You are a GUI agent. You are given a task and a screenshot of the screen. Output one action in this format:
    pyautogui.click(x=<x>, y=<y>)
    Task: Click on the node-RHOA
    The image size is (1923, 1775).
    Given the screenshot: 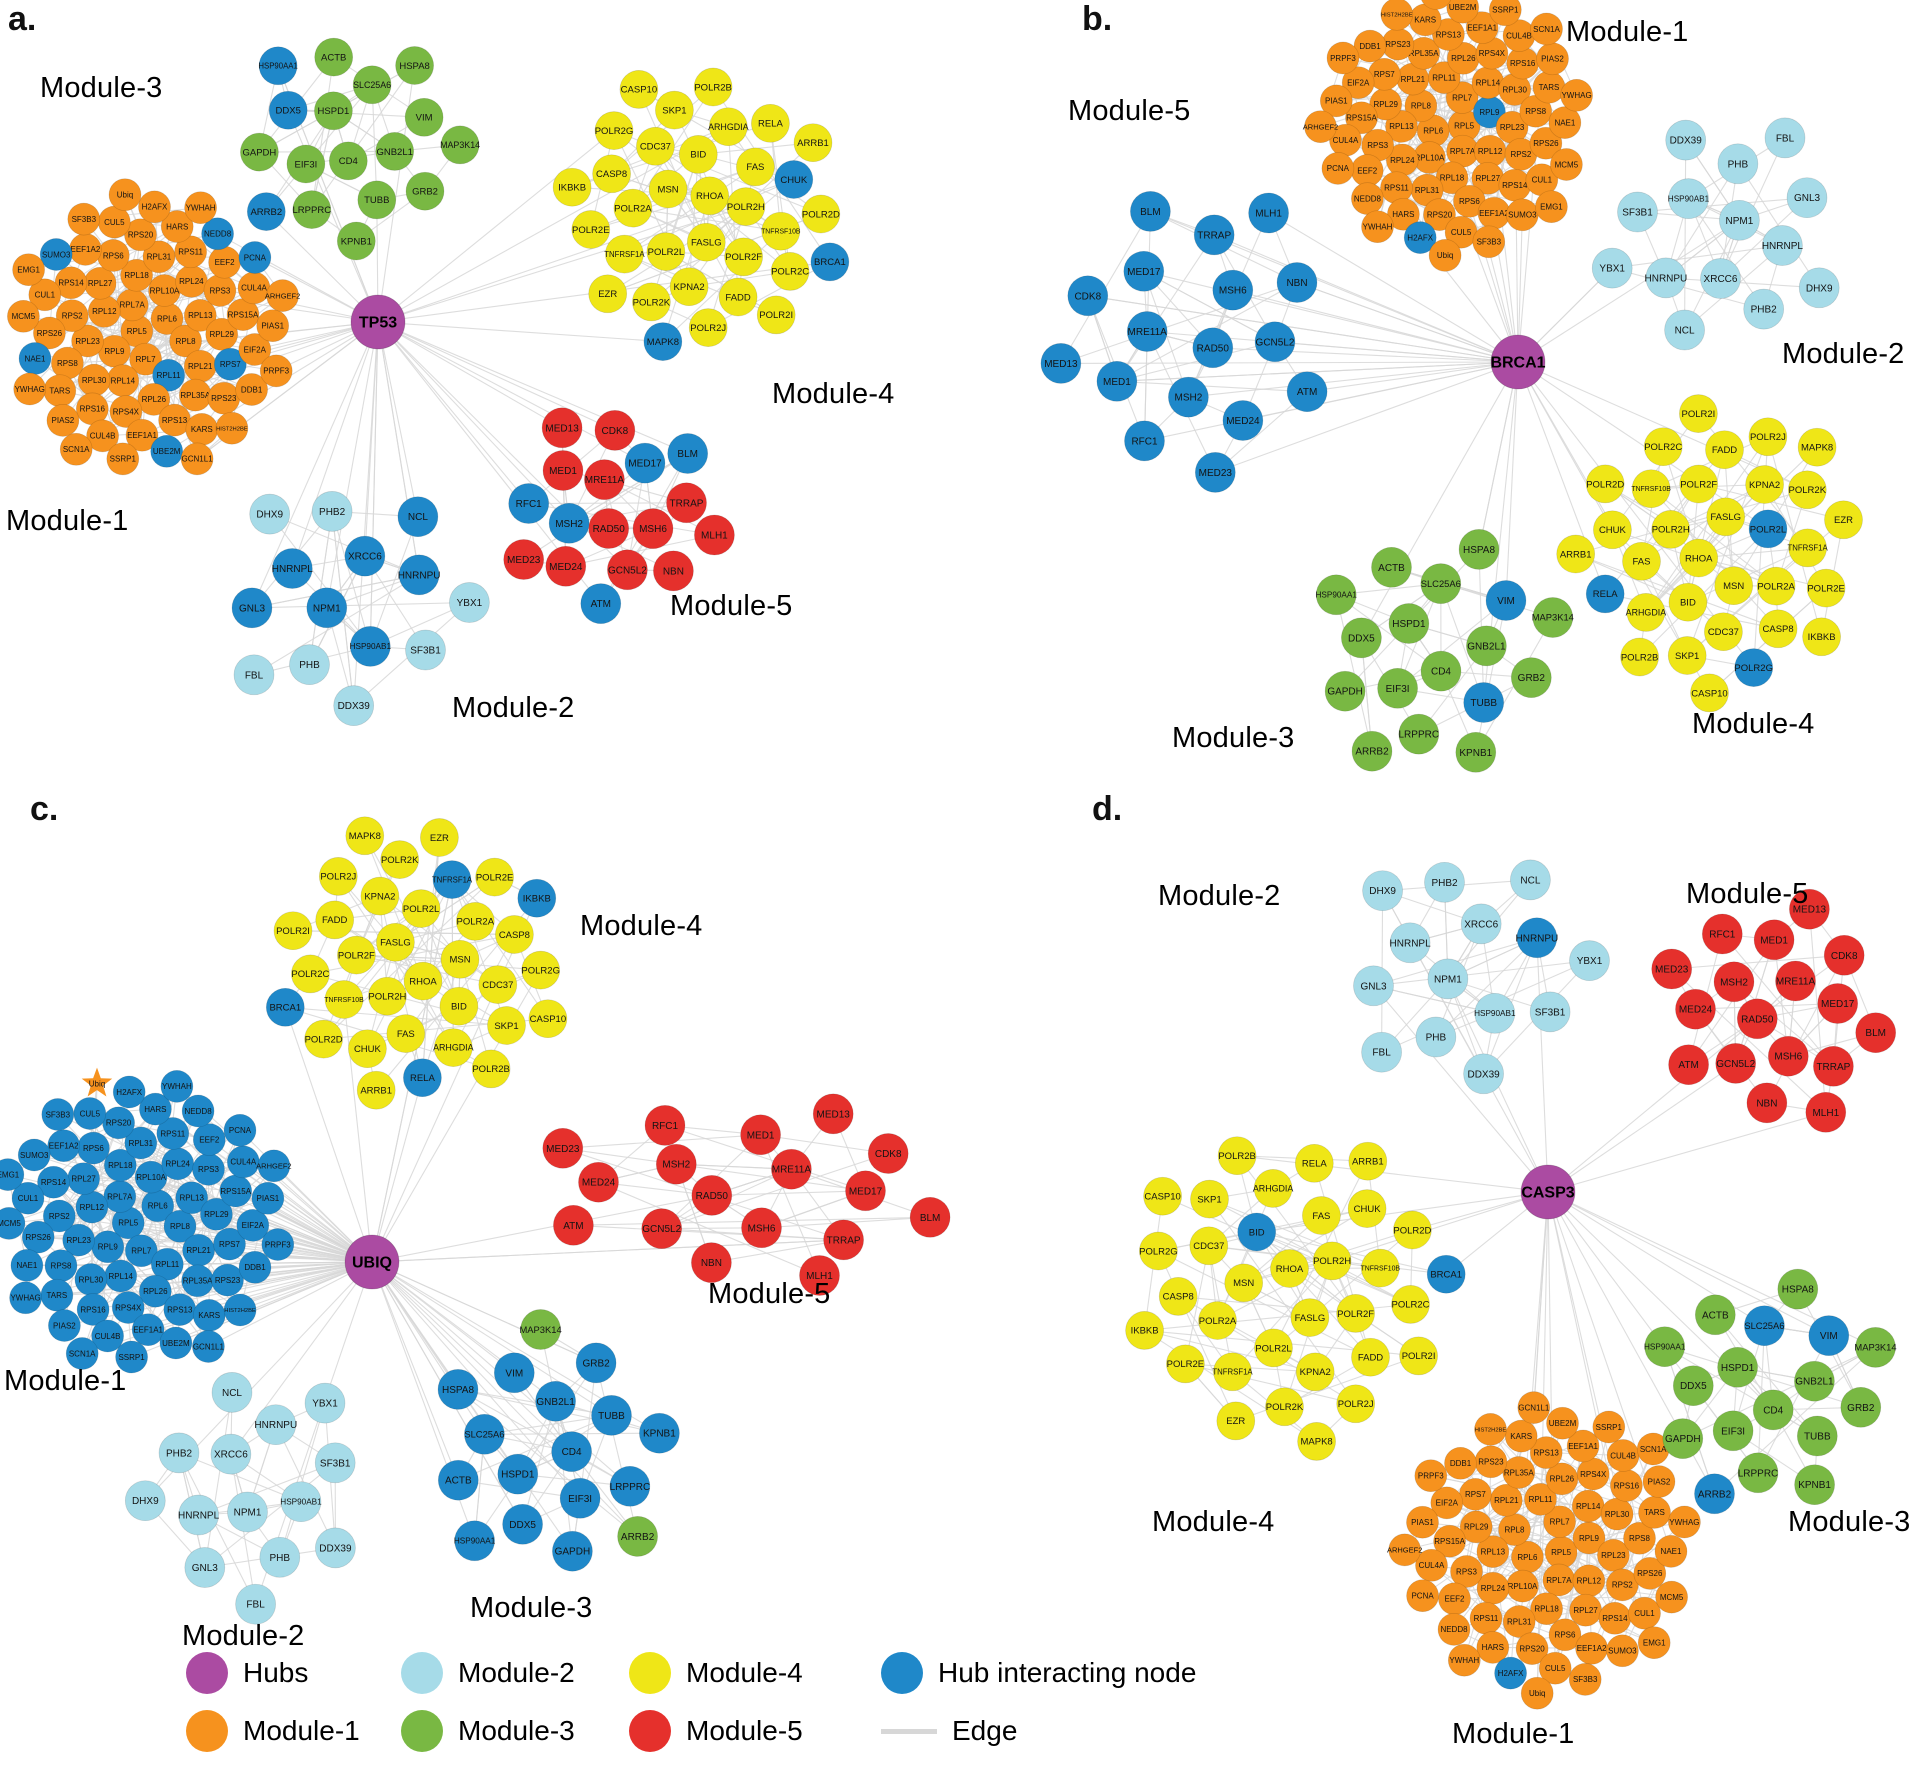 What is the action you would take?
    pyautogui.click(x=1699, y=558)
    